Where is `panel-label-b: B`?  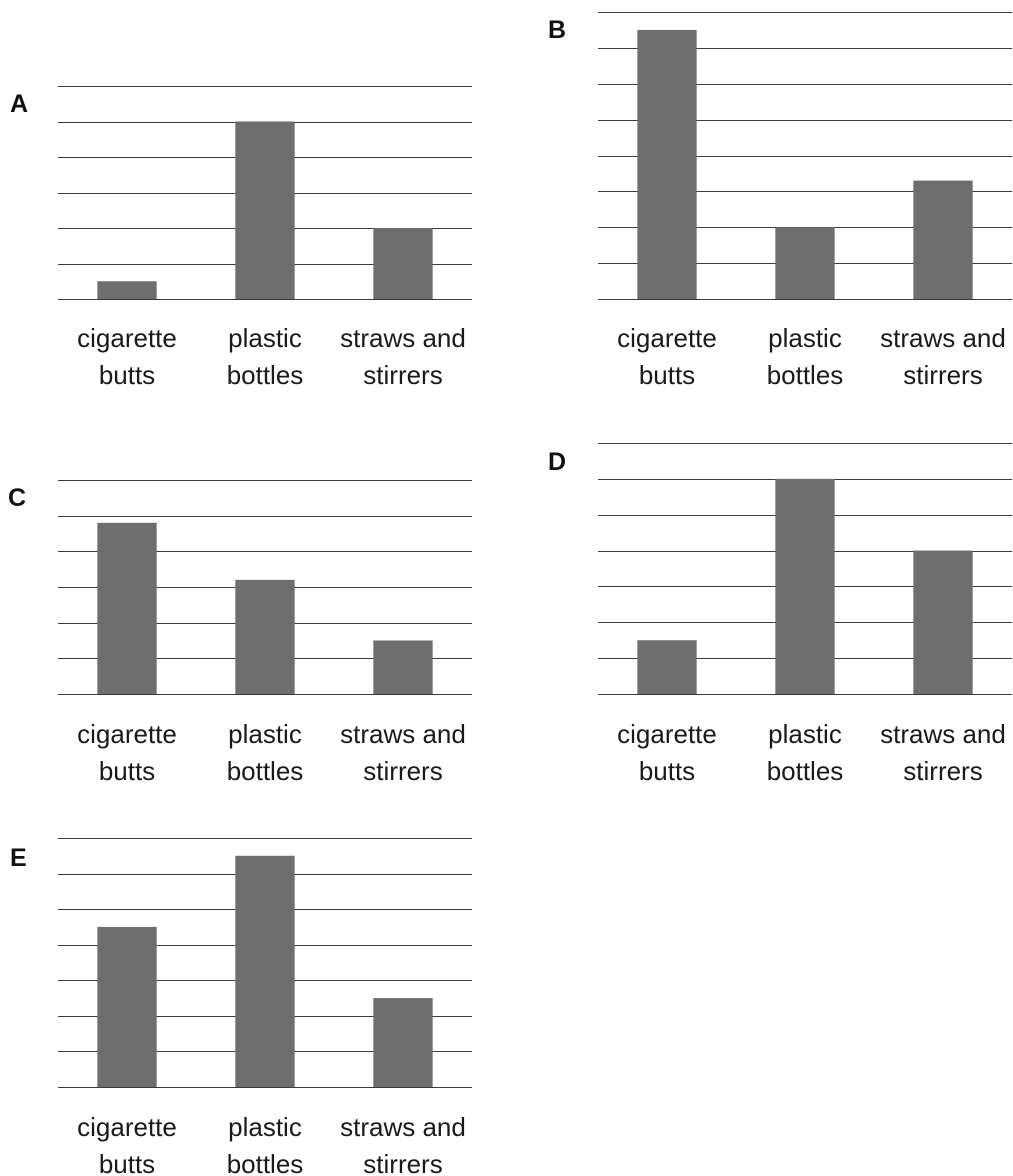
panel-label-b: B is located at coordinates (557, 30).